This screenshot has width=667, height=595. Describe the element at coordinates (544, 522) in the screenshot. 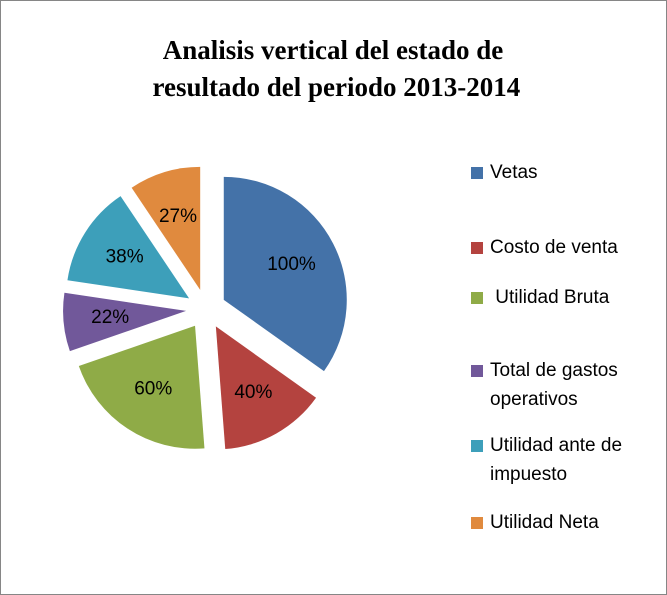

I see `legend-label: Utilidad Neta` at that location.